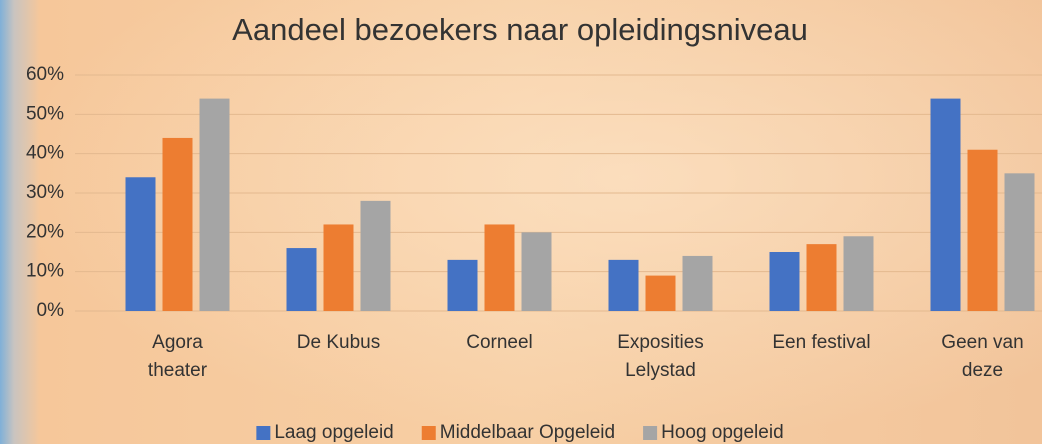  Describe the element at coordinates (45, 192) in the screenshot. I see `y-tick-label: 30%` at that location.